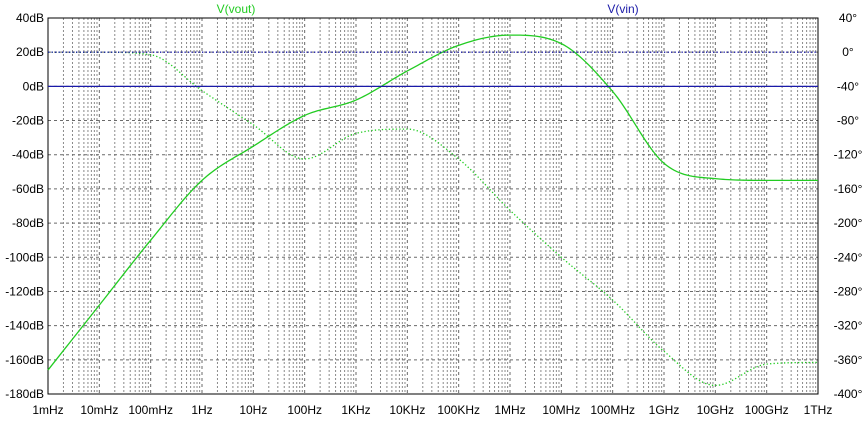 Image resolution: width=867 pixels, height=425 pixels. I want to click on x-tick-label: 100KHz, so click(458, 410).